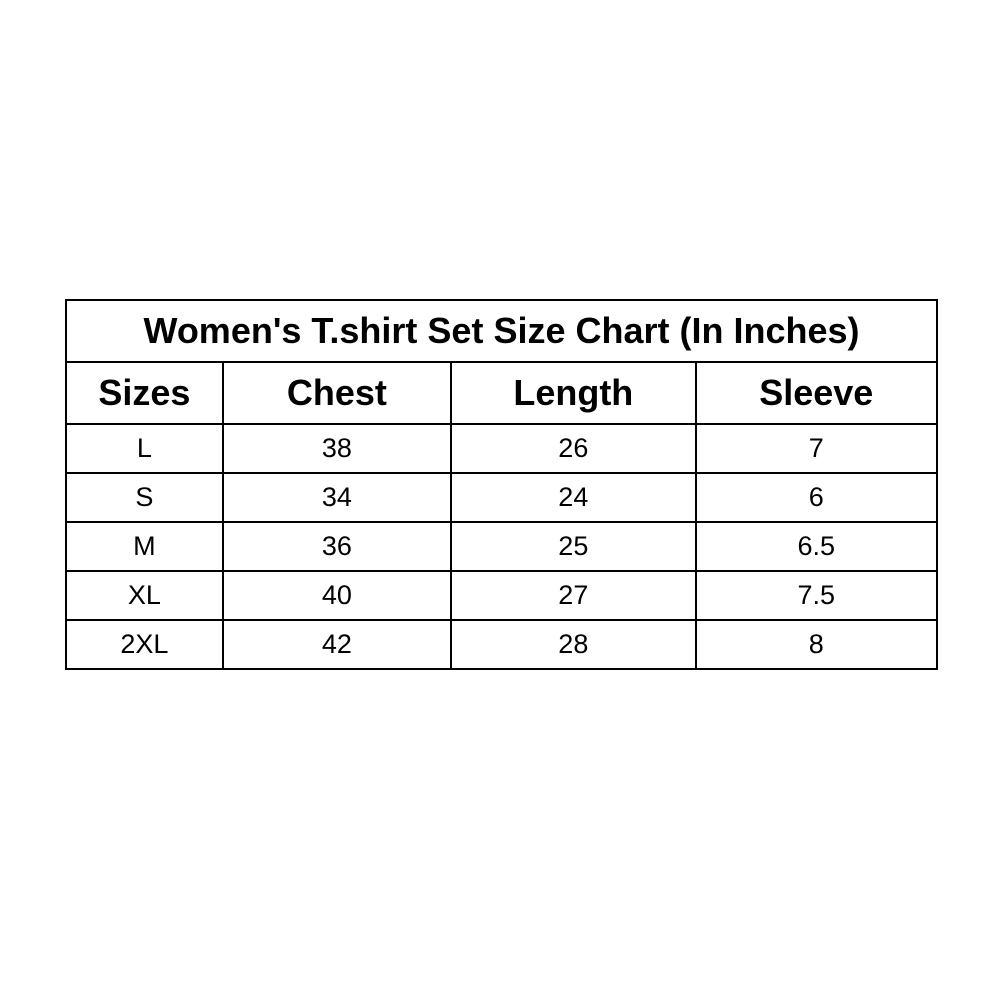  I want to click on table-row: 2XL 42 28 8, so click(502, 644).